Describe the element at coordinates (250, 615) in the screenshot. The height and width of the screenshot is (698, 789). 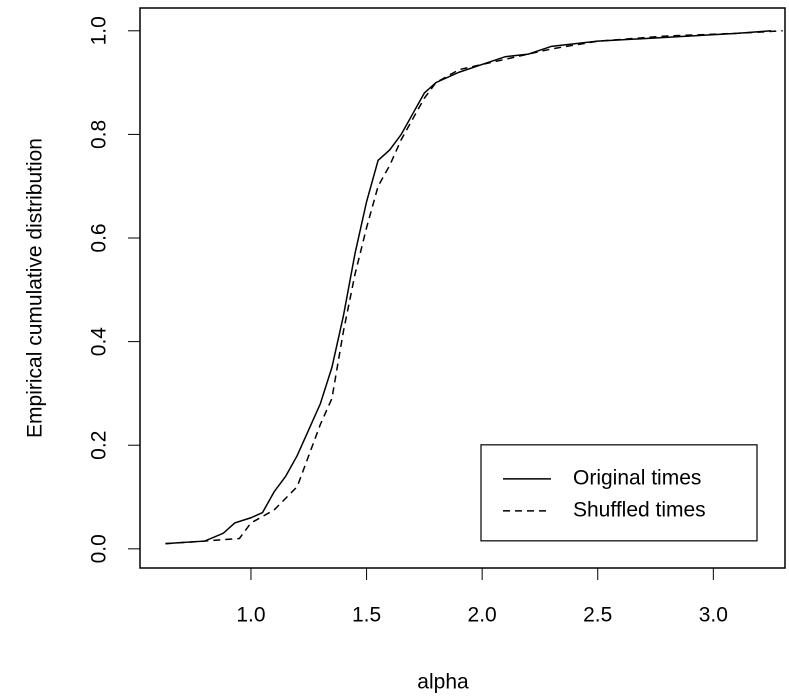
I see `x-tick-label: 1.0` at that location.